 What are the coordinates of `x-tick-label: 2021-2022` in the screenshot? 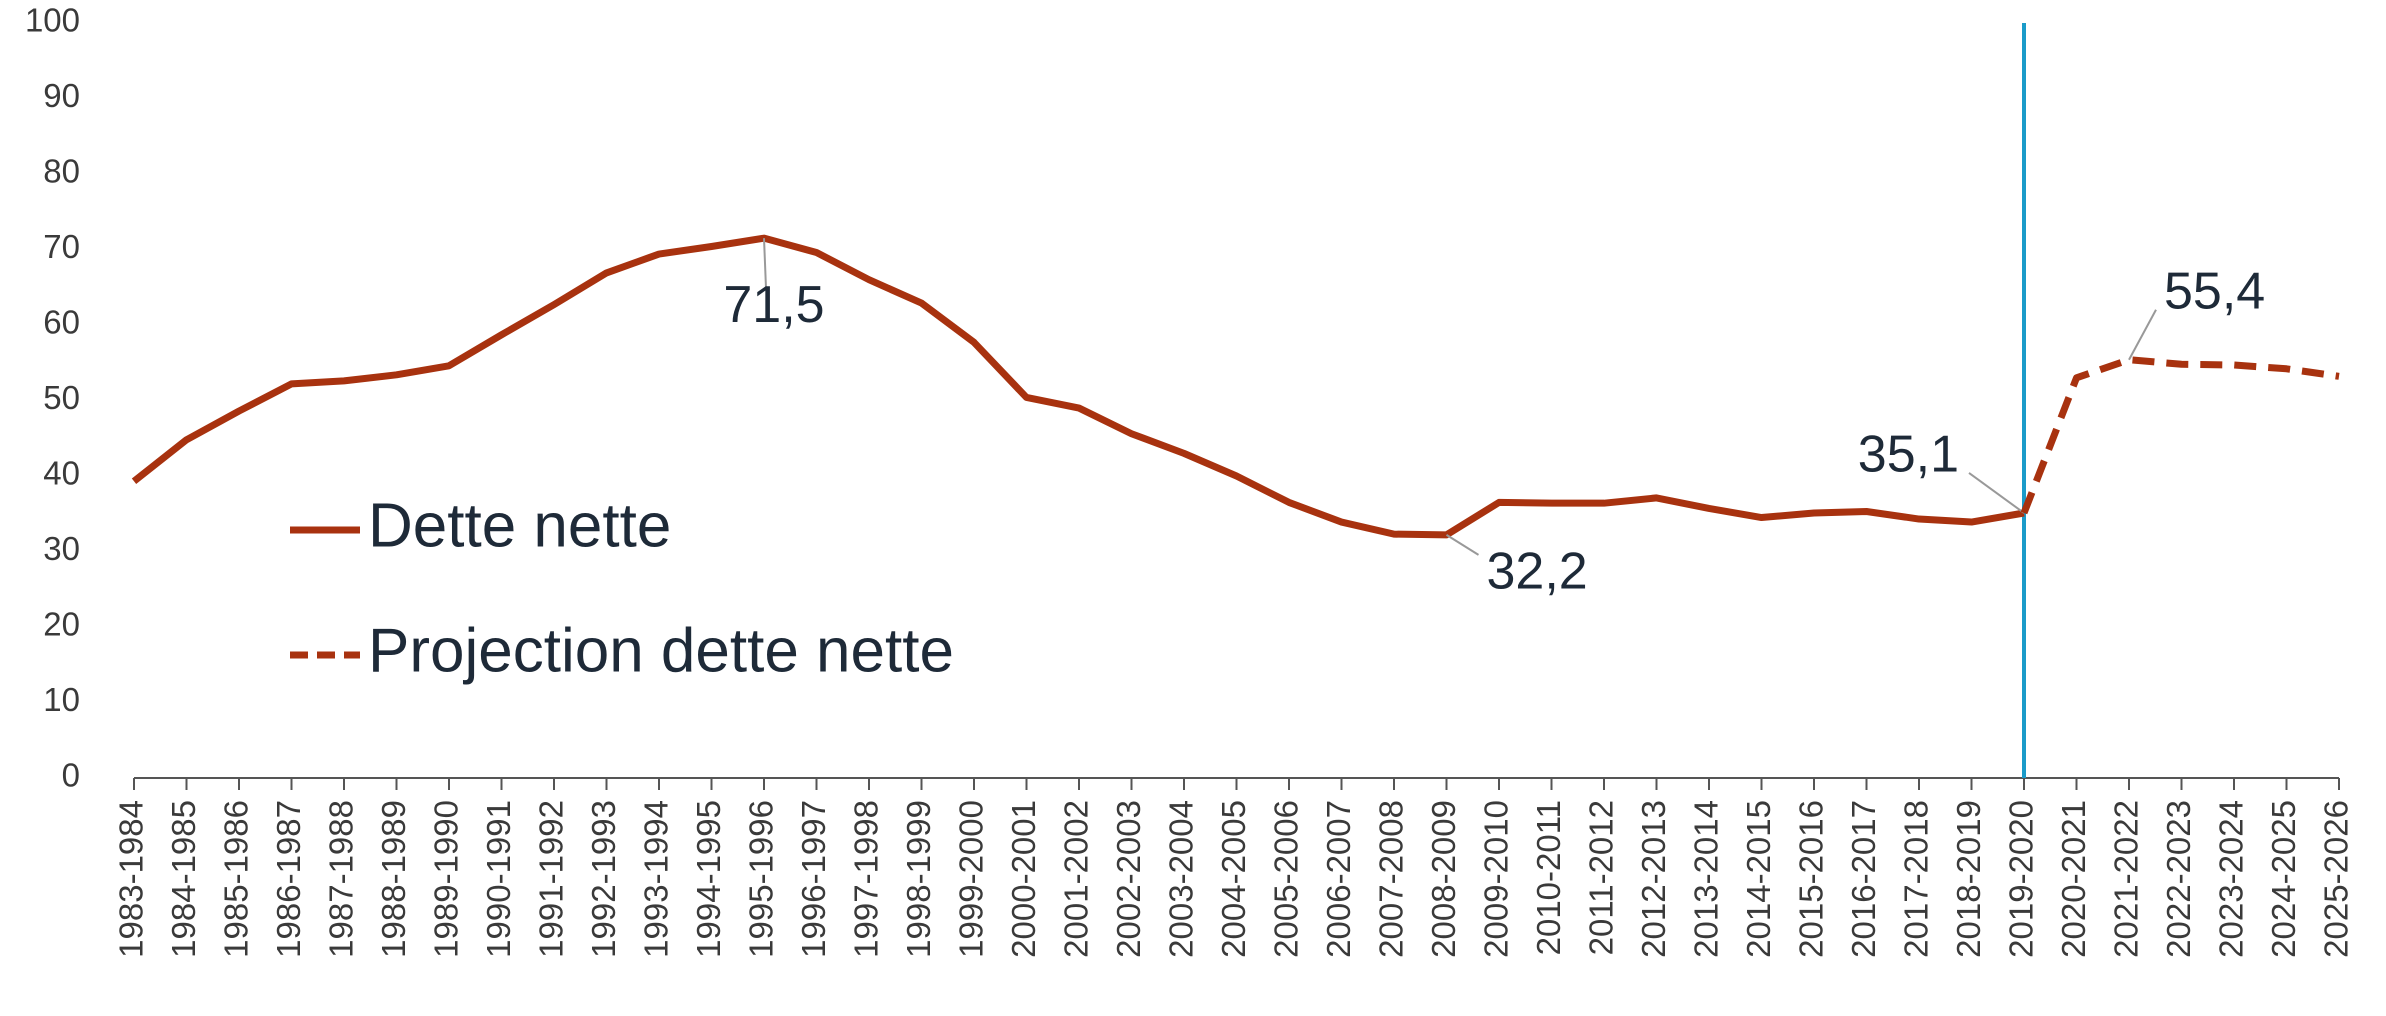 It's located at (2126, 879).